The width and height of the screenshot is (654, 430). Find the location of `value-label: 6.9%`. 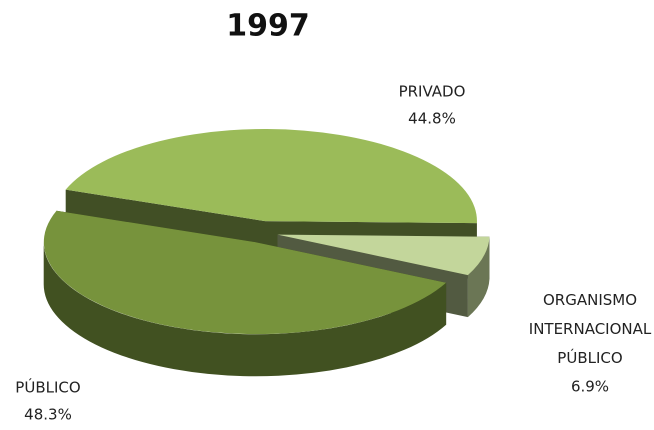

value-label: 6.9% is located at coordinates (590, 387).